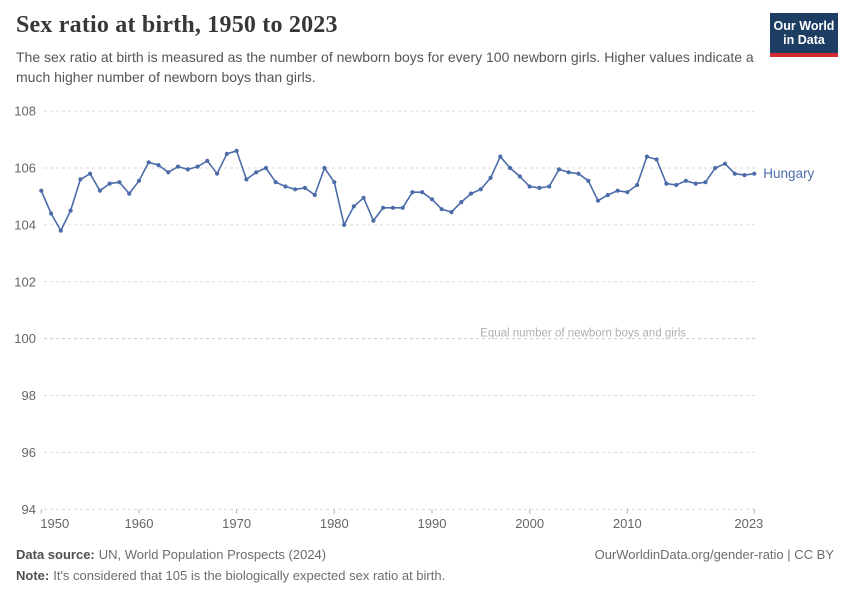  I want to click on y-axis-tick-label: 108, so click(25, 111).